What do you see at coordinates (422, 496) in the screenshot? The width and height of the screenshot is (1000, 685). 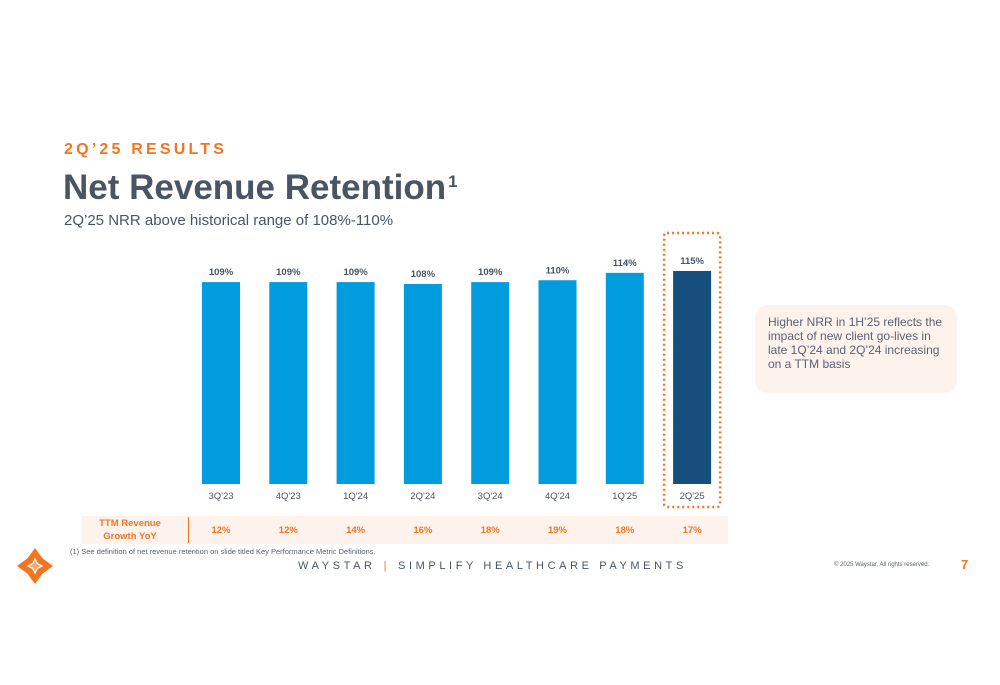 I see `x-tick-label: 2Q'24` at bounding box center [422, 496].